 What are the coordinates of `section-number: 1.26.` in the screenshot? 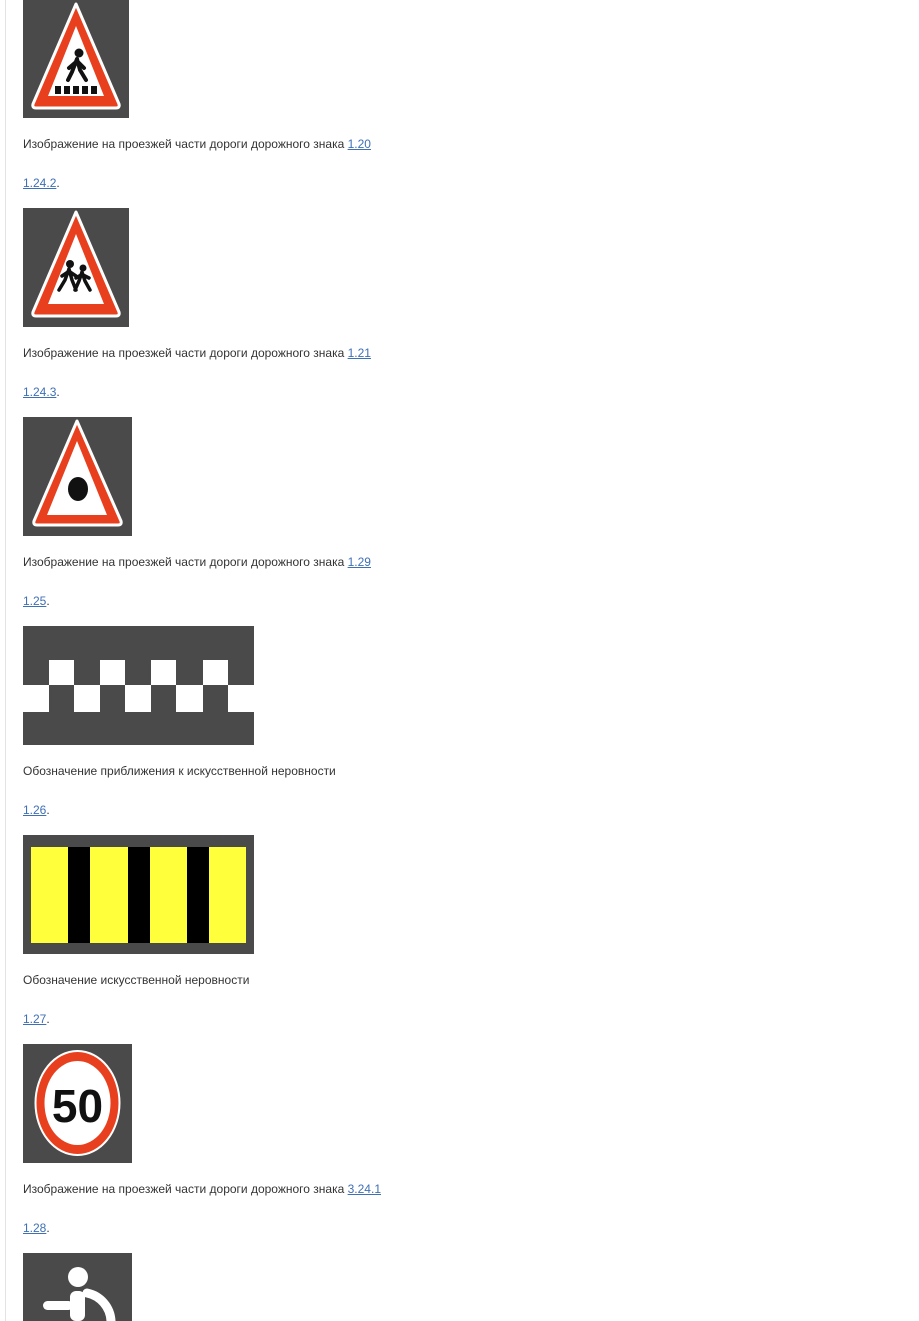 It's located at (36, 810).